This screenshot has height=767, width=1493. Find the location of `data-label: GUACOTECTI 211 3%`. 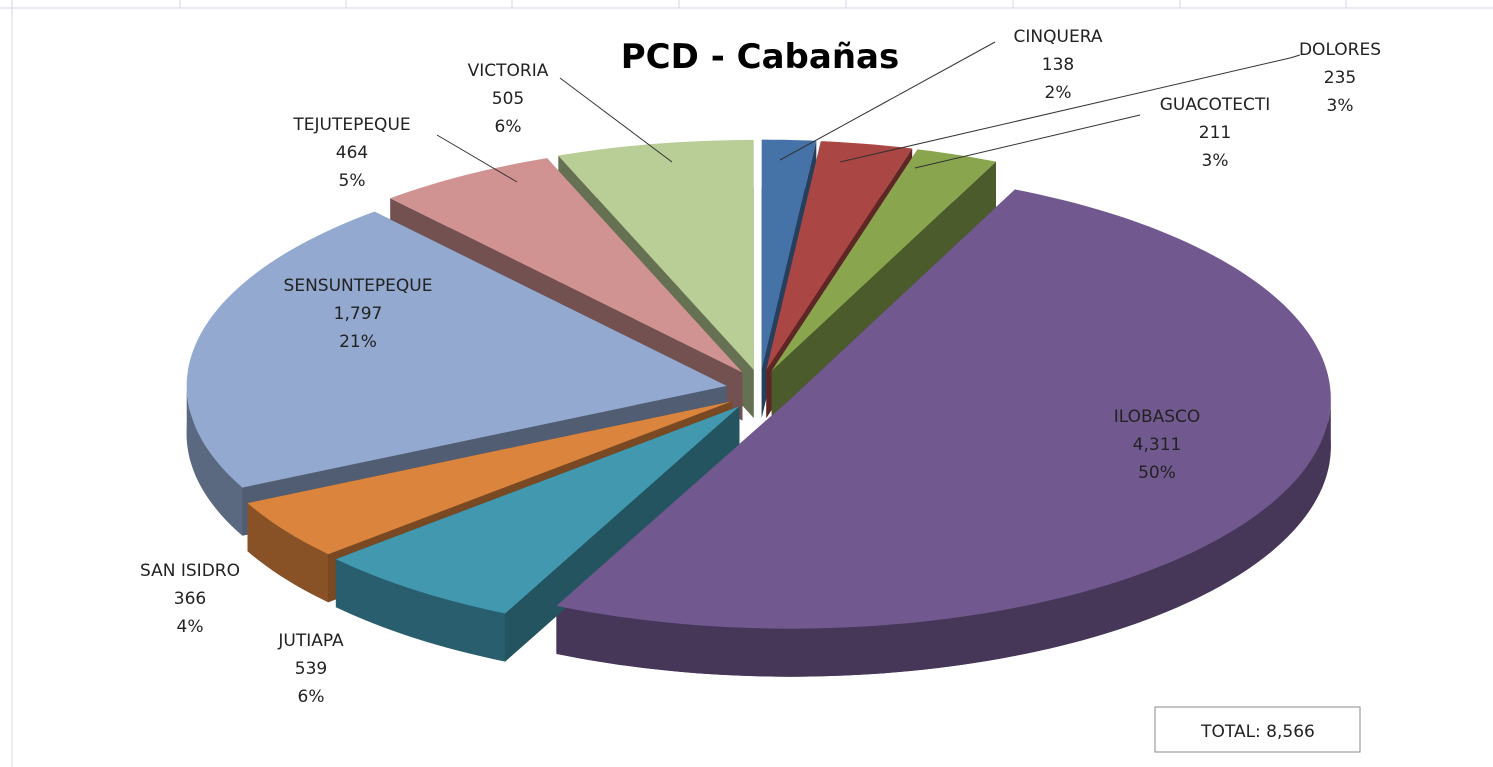

data-label: GUACOTECTI 211 3% is located at coordinates (1215, 133).